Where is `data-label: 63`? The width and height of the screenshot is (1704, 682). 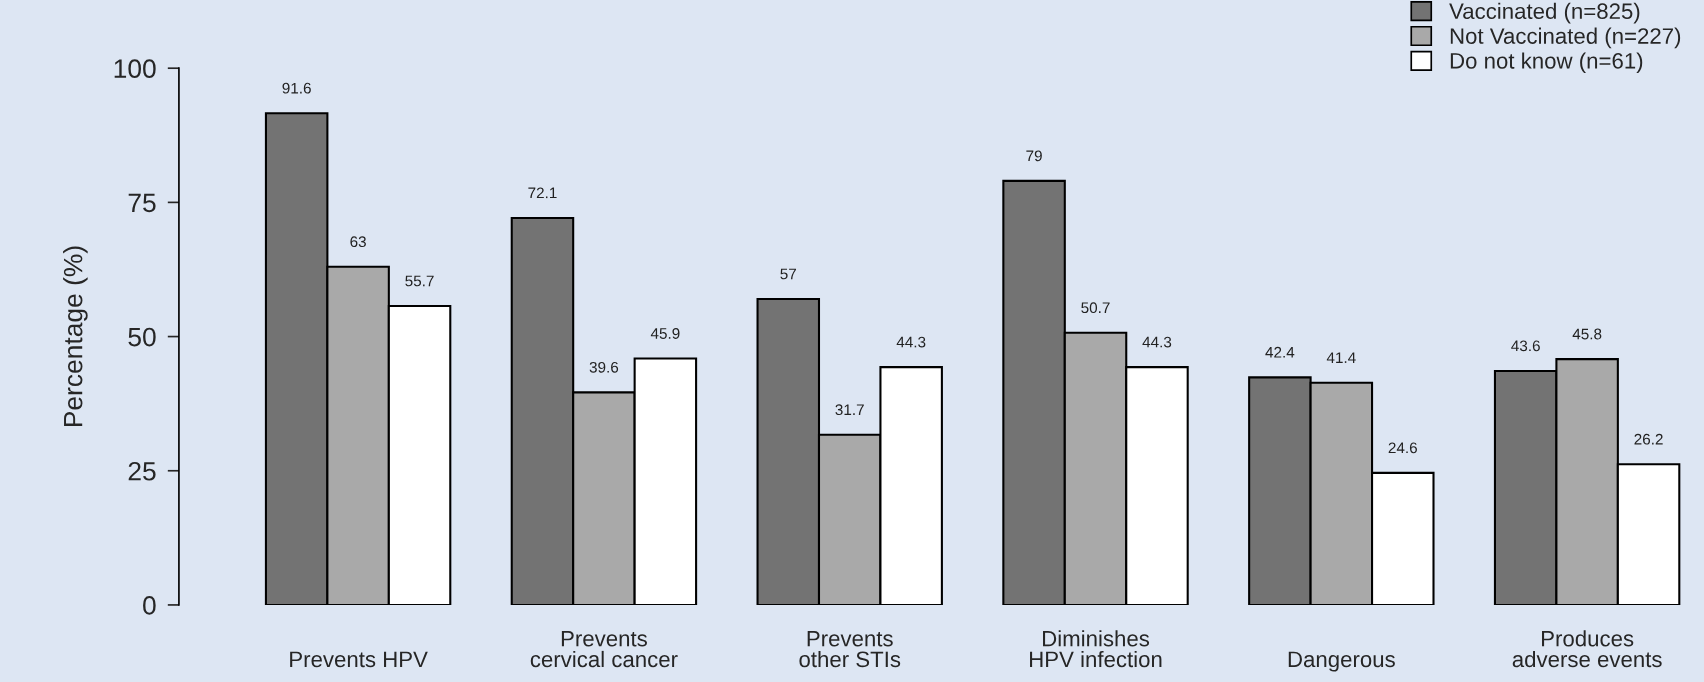 data-label: 63 is located at coordinates (358, 242).